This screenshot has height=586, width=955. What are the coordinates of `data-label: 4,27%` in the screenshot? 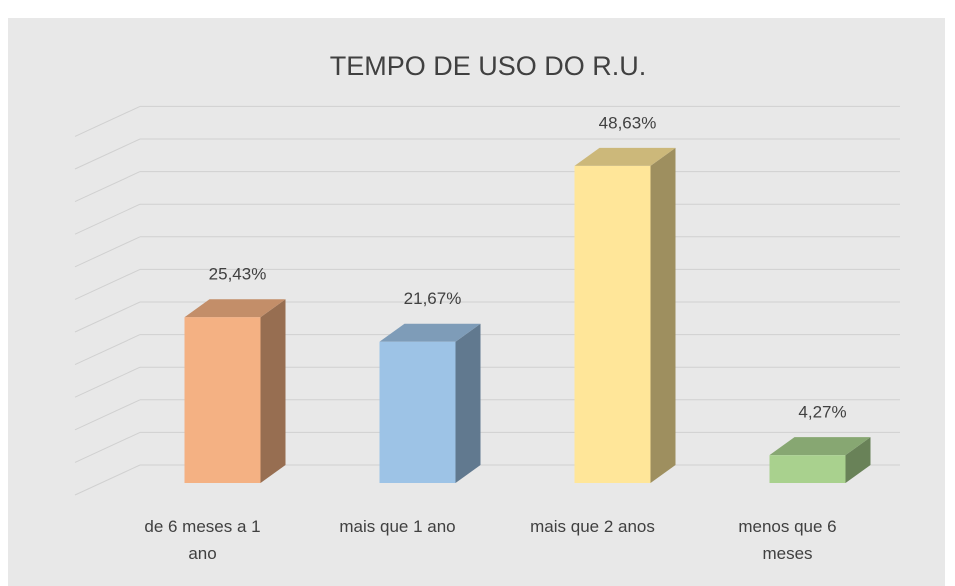 It's located at (822, 412).